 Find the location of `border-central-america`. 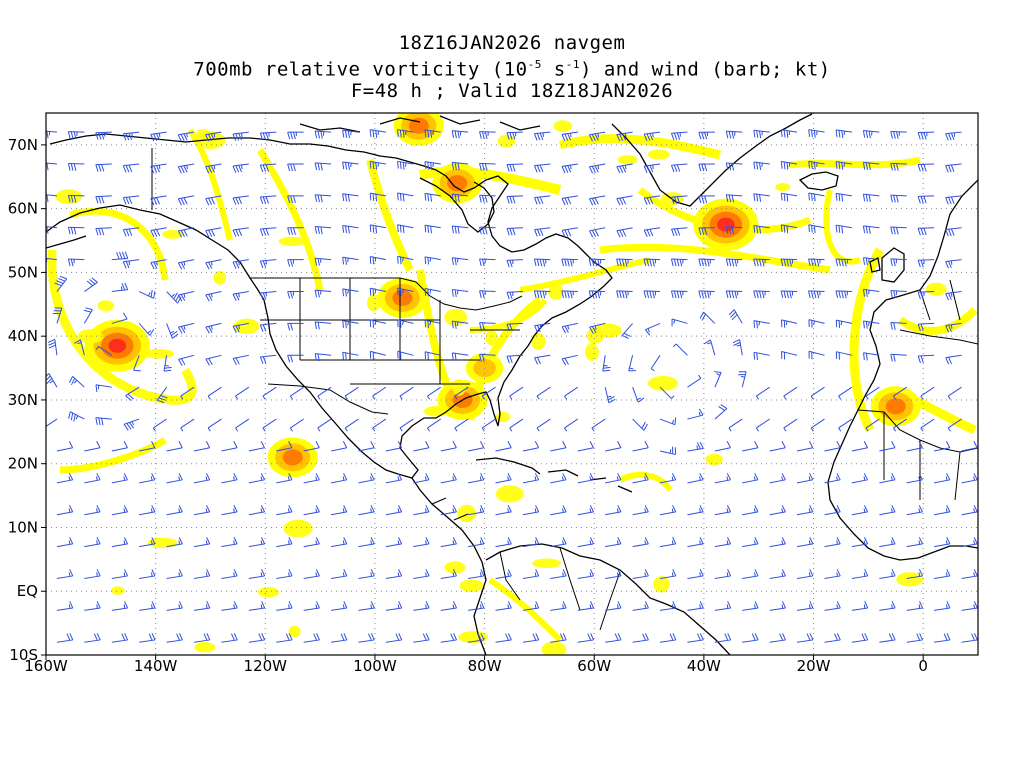

border-central-america is located at coordinates (450, 509).